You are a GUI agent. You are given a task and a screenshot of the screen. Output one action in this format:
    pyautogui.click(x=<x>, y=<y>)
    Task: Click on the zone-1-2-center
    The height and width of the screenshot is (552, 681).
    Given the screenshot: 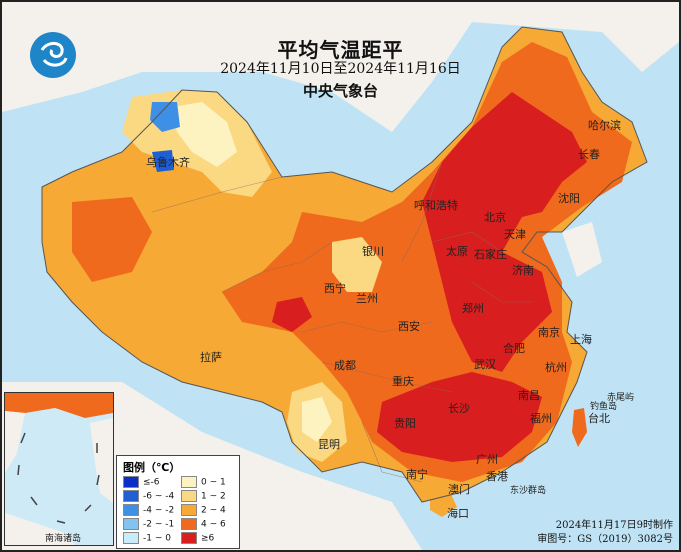 What is the action you would take?
    pyautogui.click(x=357, y=264)
    